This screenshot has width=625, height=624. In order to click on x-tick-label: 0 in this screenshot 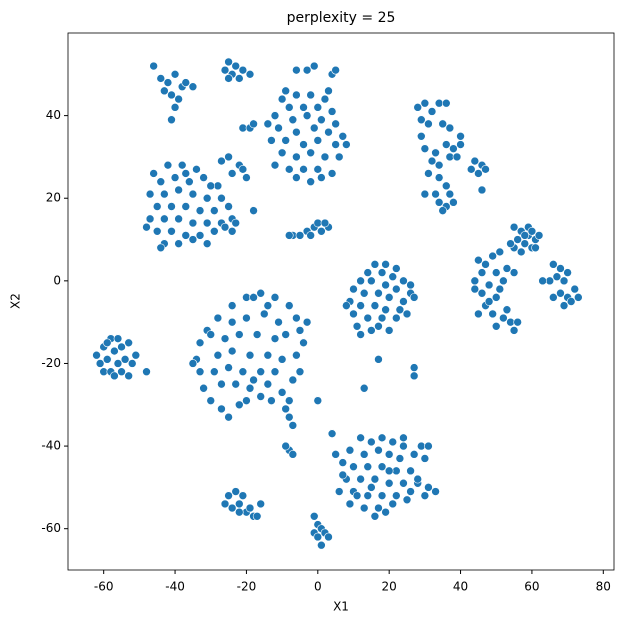, I will do `click(318, 587)`.